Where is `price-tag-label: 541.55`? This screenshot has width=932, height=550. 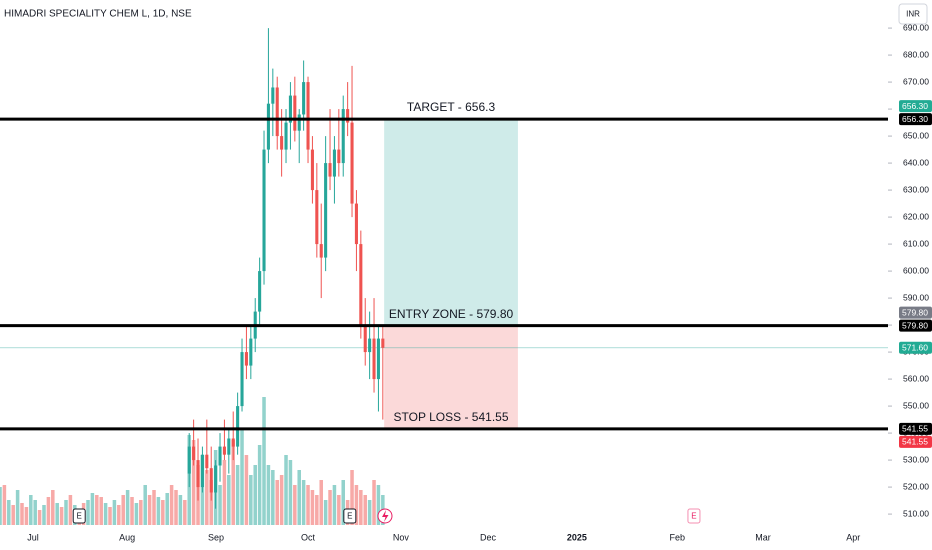
price-tag-label: 541.55 is located at coordinates (915, 442).